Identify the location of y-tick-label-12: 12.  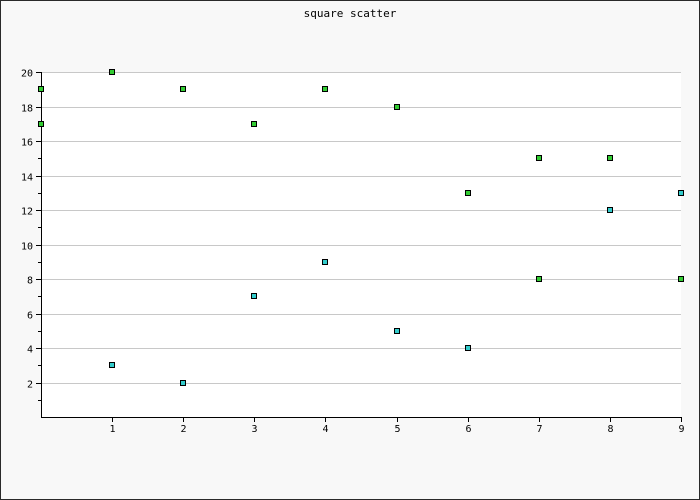
(27, 212).